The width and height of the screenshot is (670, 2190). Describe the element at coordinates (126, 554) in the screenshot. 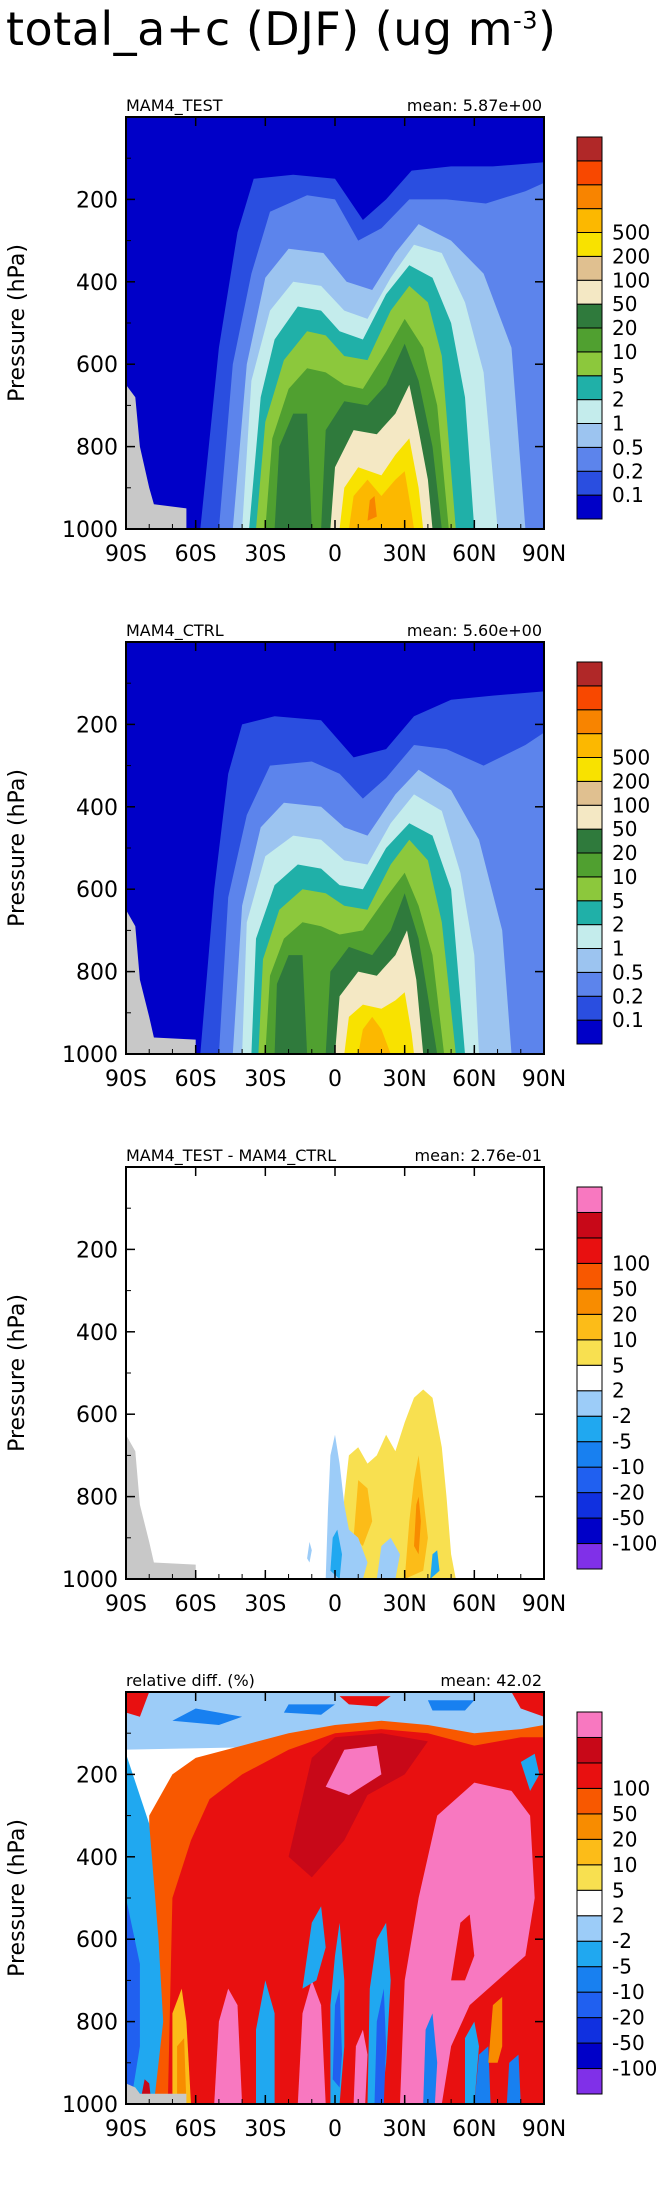

I see `x-tick-label: 90S` at that location.